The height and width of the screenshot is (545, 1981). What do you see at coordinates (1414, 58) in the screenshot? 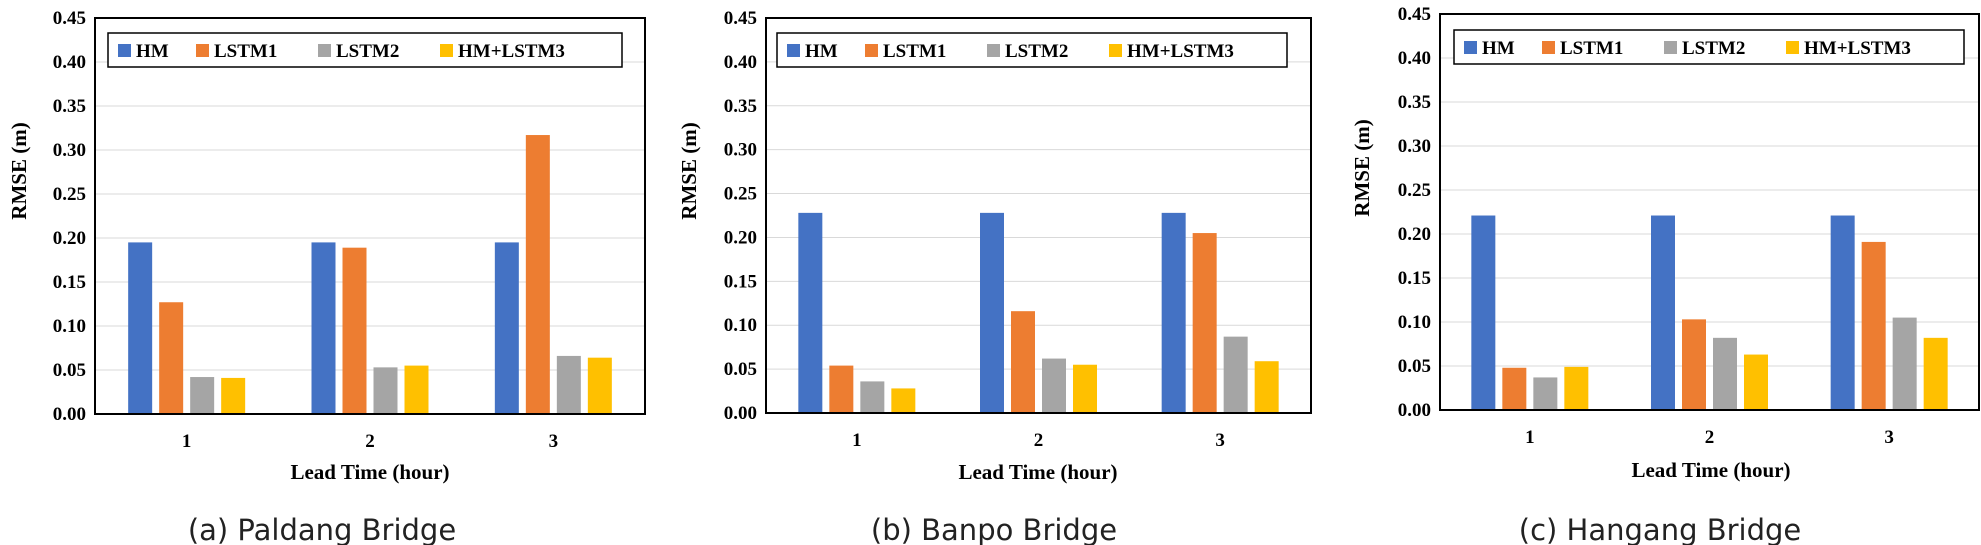
I see `y-tick-label: 0.40` at bounding box center [1414, 58].